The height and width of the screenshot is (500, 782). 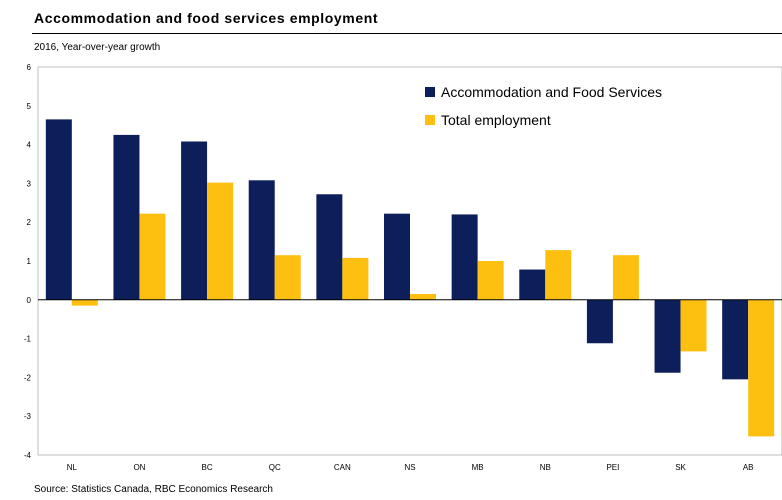 What do you see at coordinates (207, 467) in the screenshot?
I see `x-tick-label: BC` at bounding box center [207, 467].